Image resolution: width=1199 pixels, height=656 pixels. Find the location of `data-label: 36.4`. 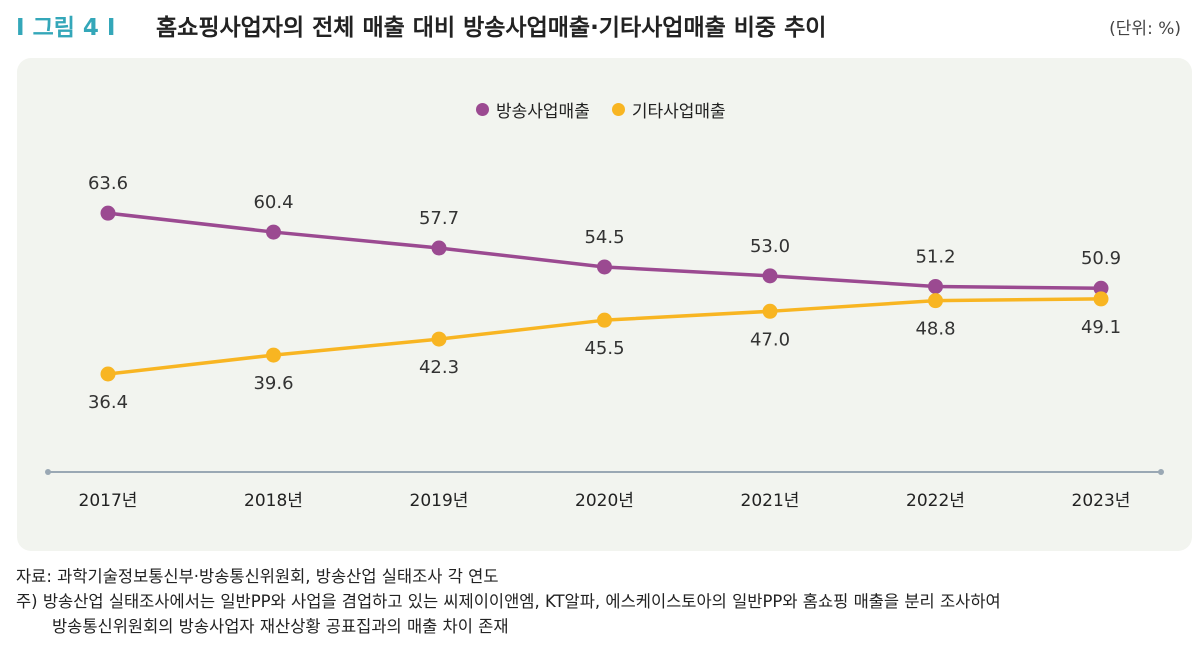

data-label: 36.4 is located at coordinates (108, 402).